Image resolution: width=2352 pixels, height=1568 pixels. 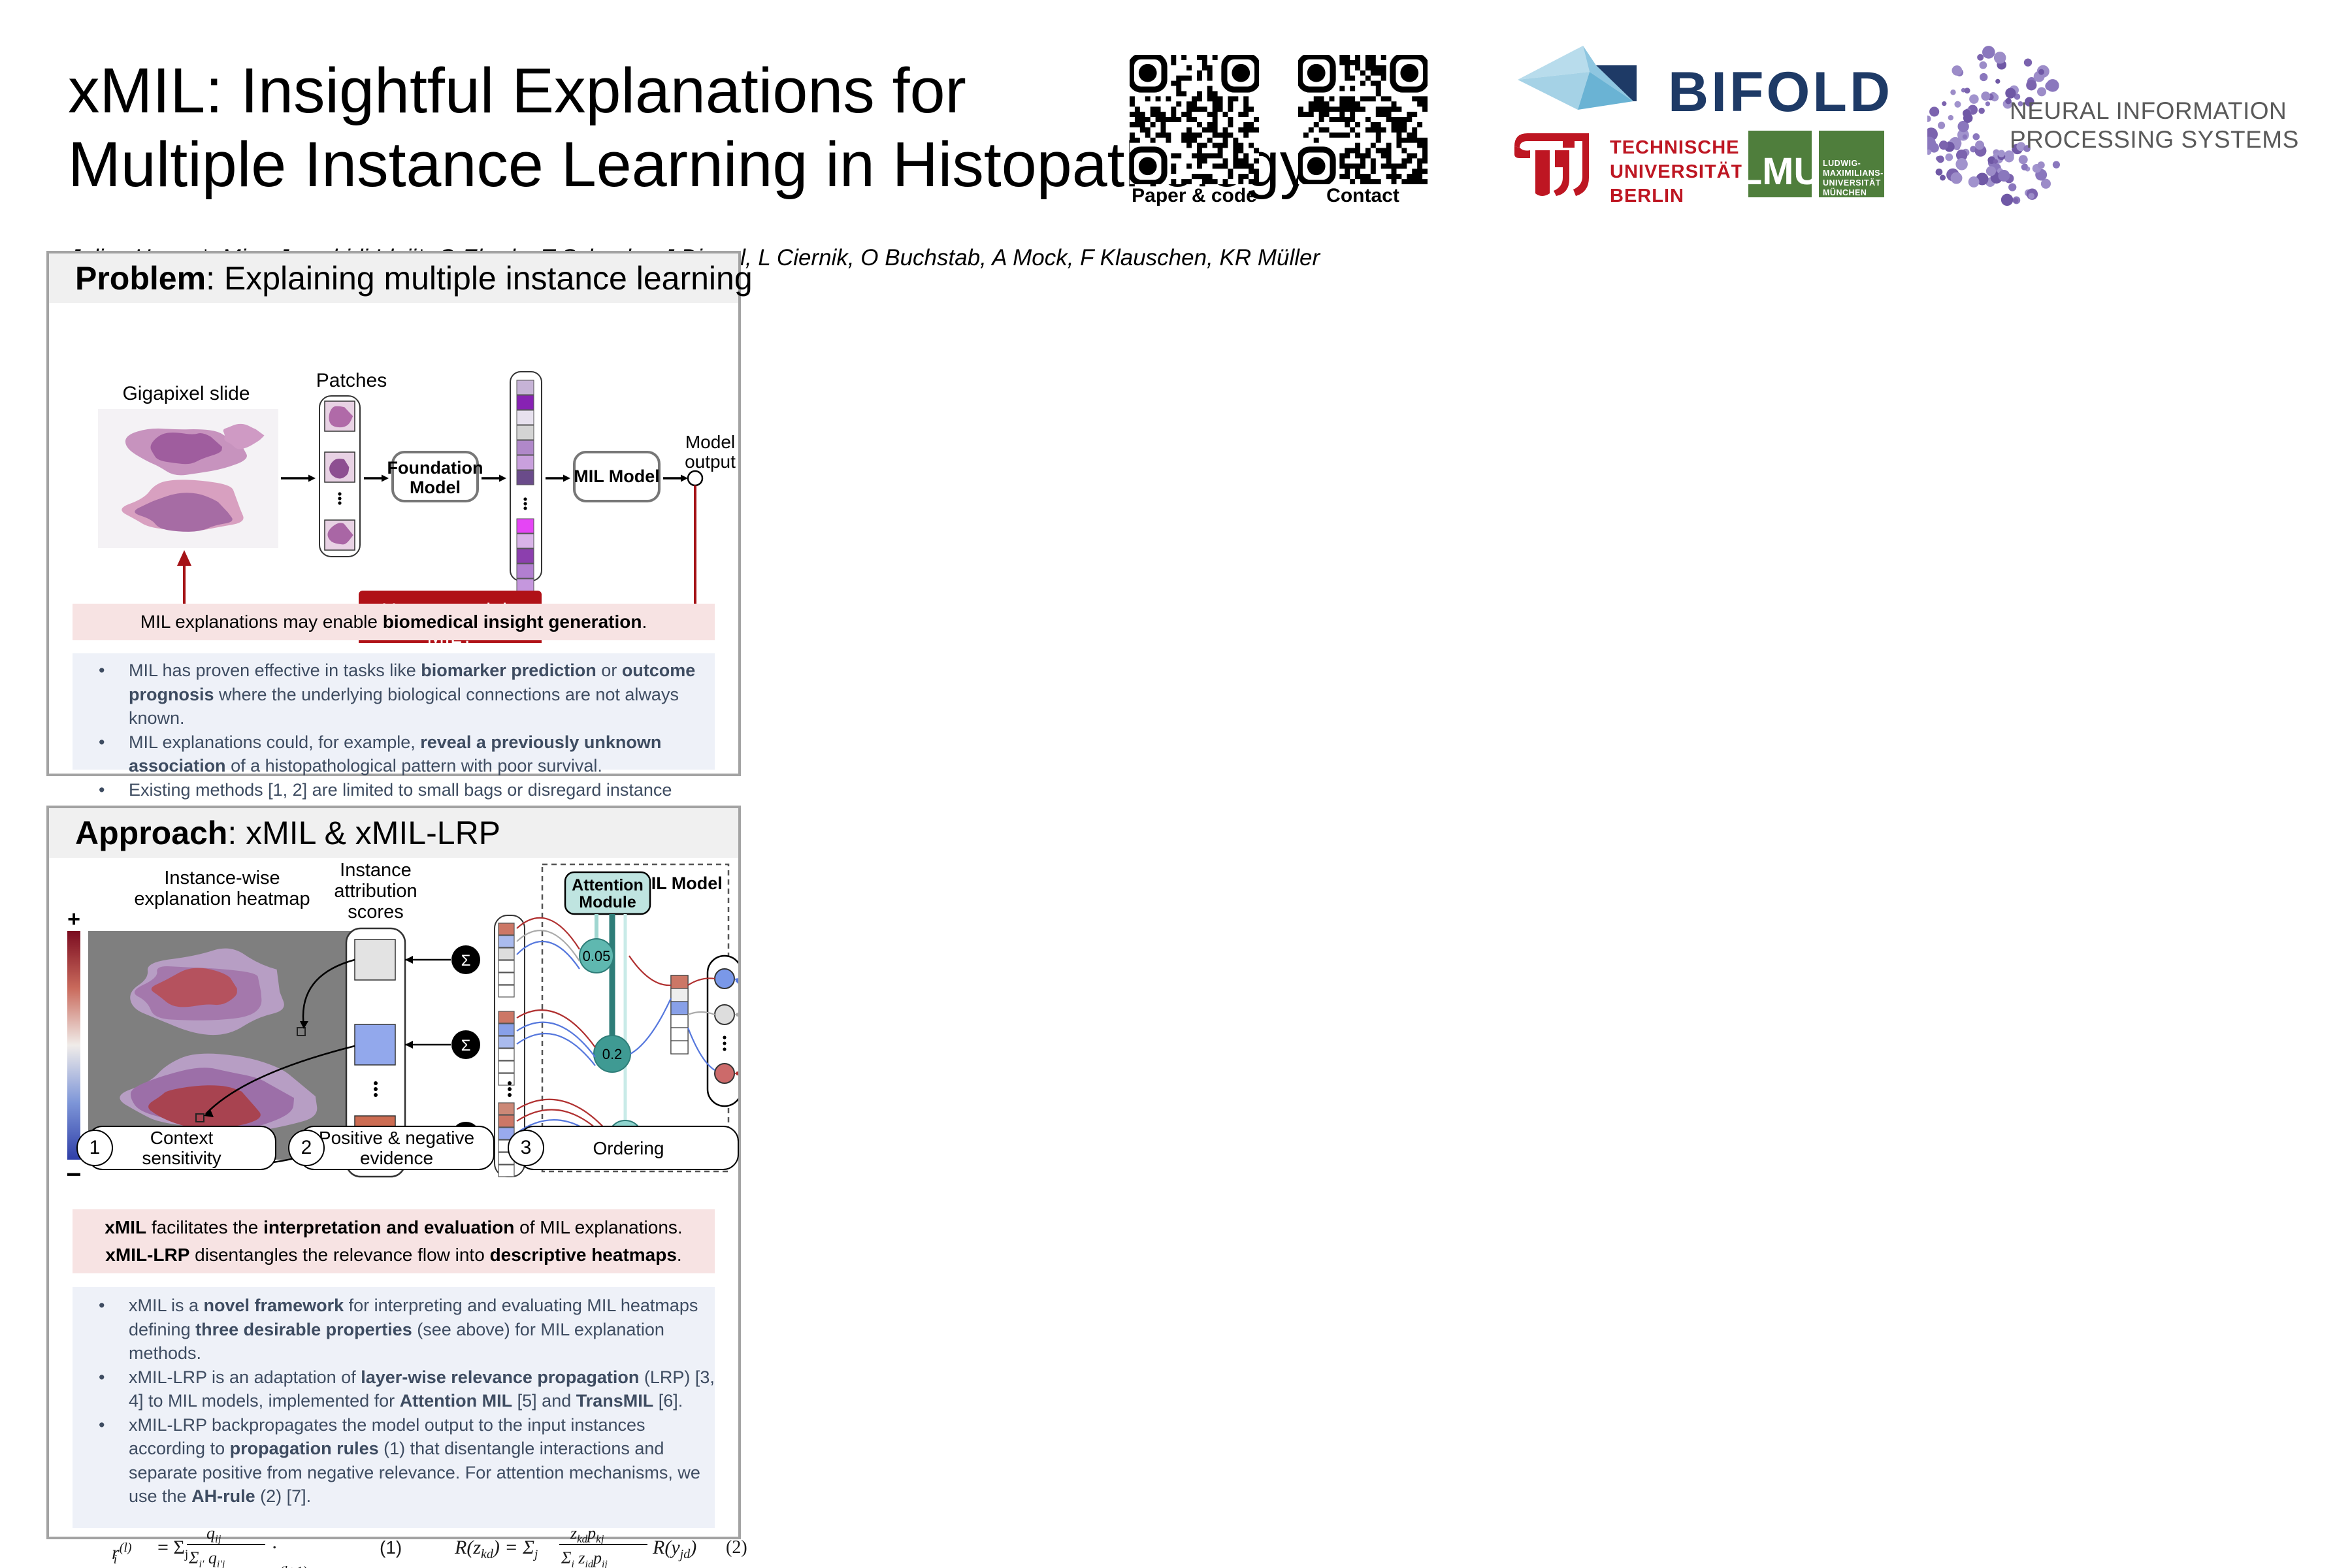 What do you see at coordinates (617, 476) in the screenshot?
I see `svg-text: MIL Model` at bounding box center [617, 476].